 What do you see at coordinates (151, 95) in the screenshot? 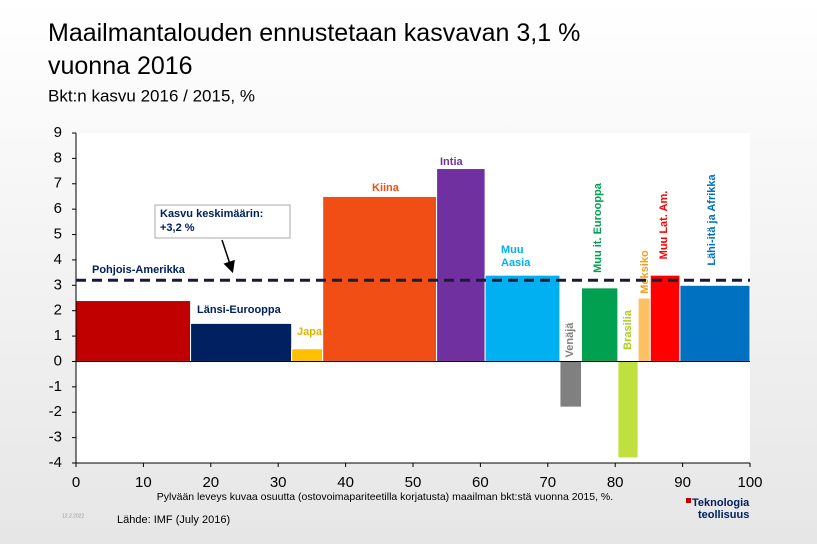
I see `chart-subtitle: Bkt:n kasvu 2016 / 2015, %` at bounding box center [151, 95].